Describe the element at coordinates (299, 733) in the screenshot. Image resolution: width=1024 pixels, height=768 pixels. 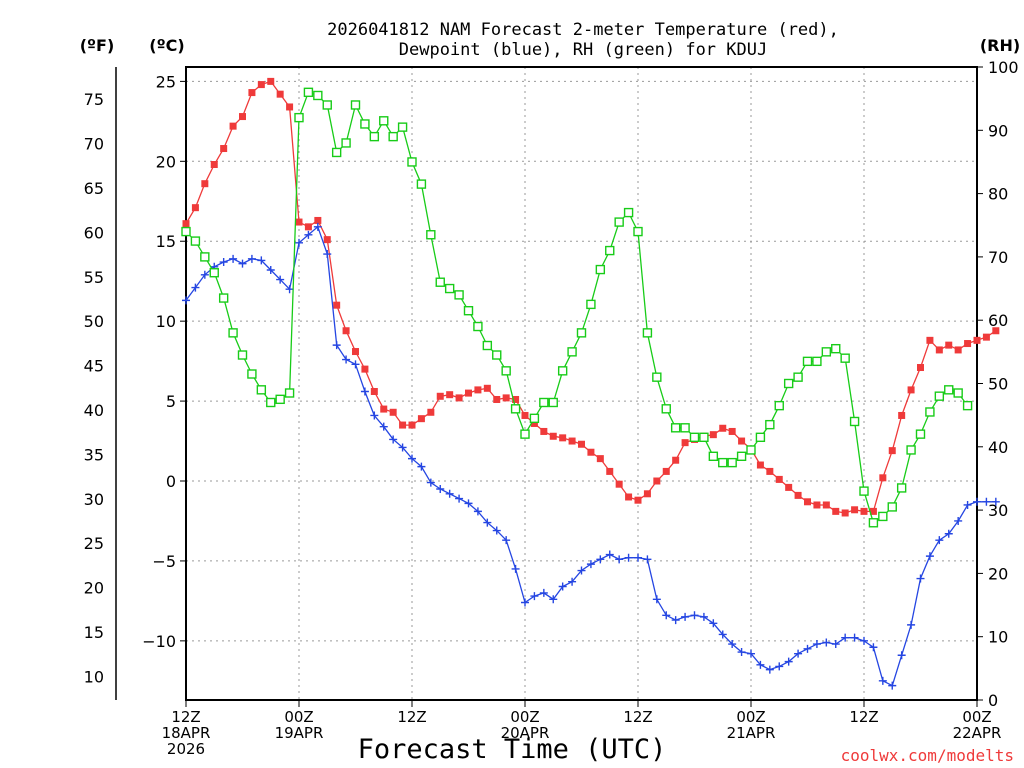
I see `time-tick-label: 19APR` at that location.